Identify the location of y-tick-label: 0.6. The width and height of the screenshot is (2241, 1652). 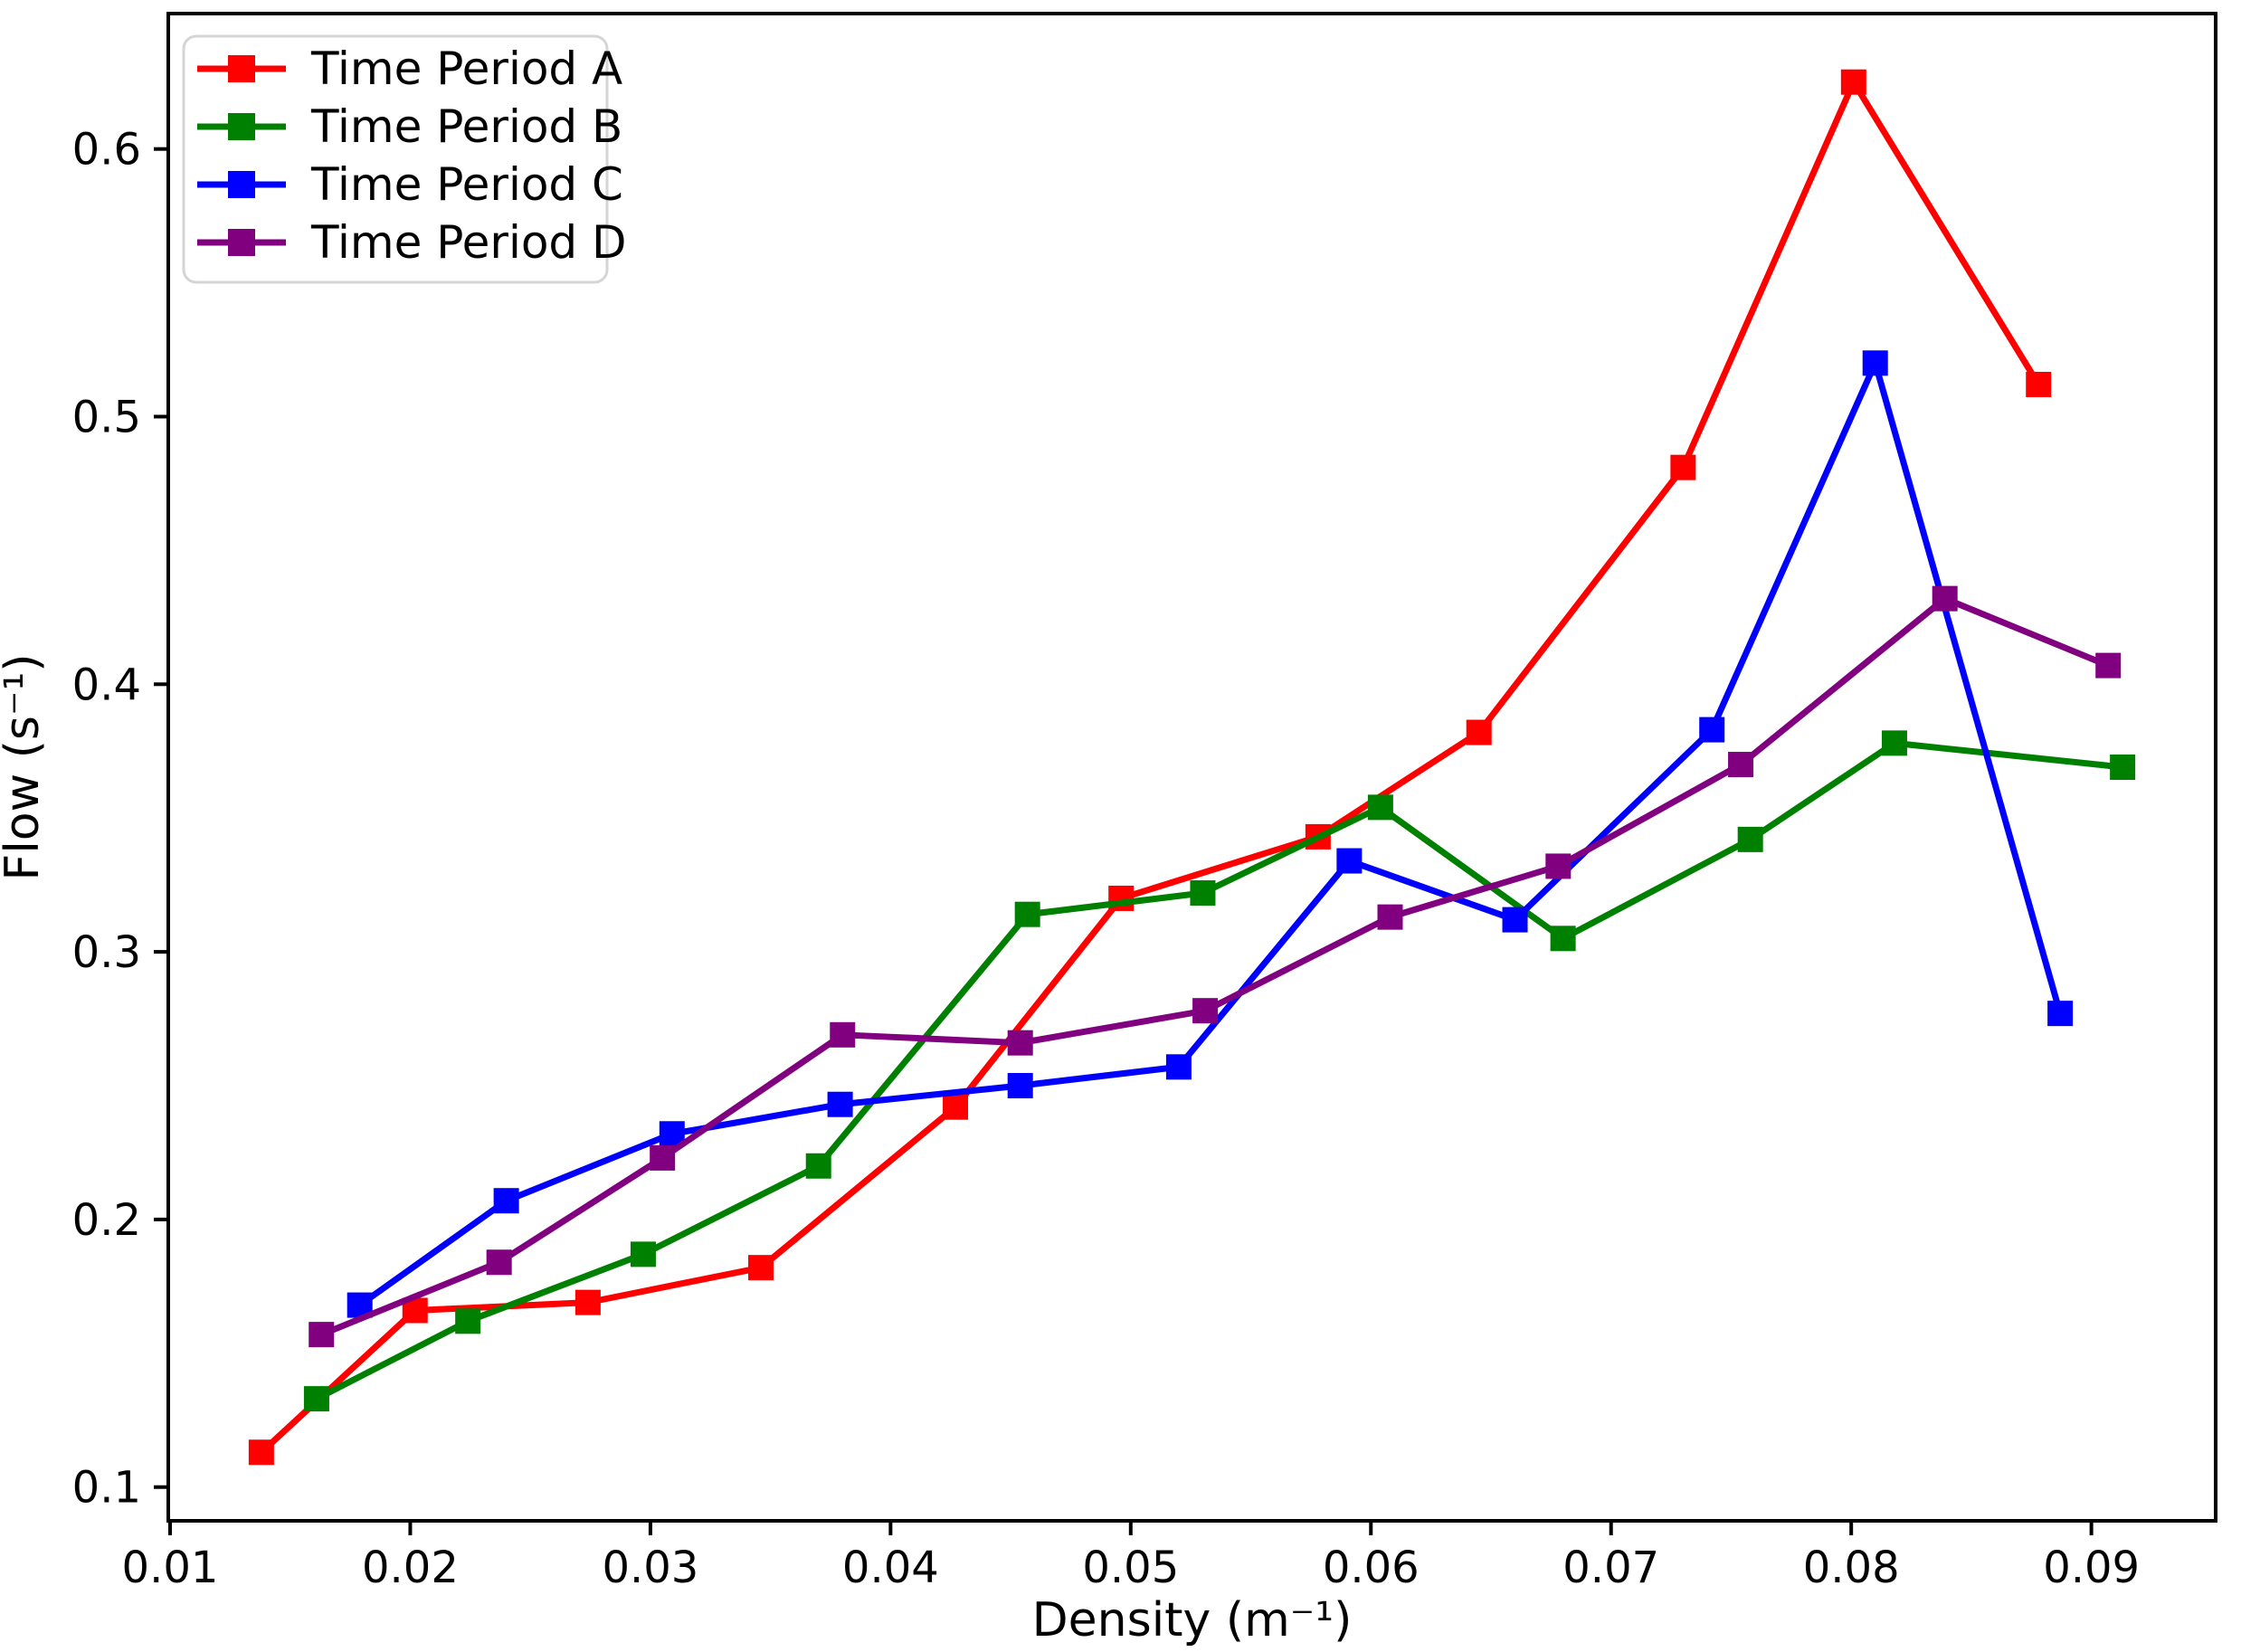
(106, 150).